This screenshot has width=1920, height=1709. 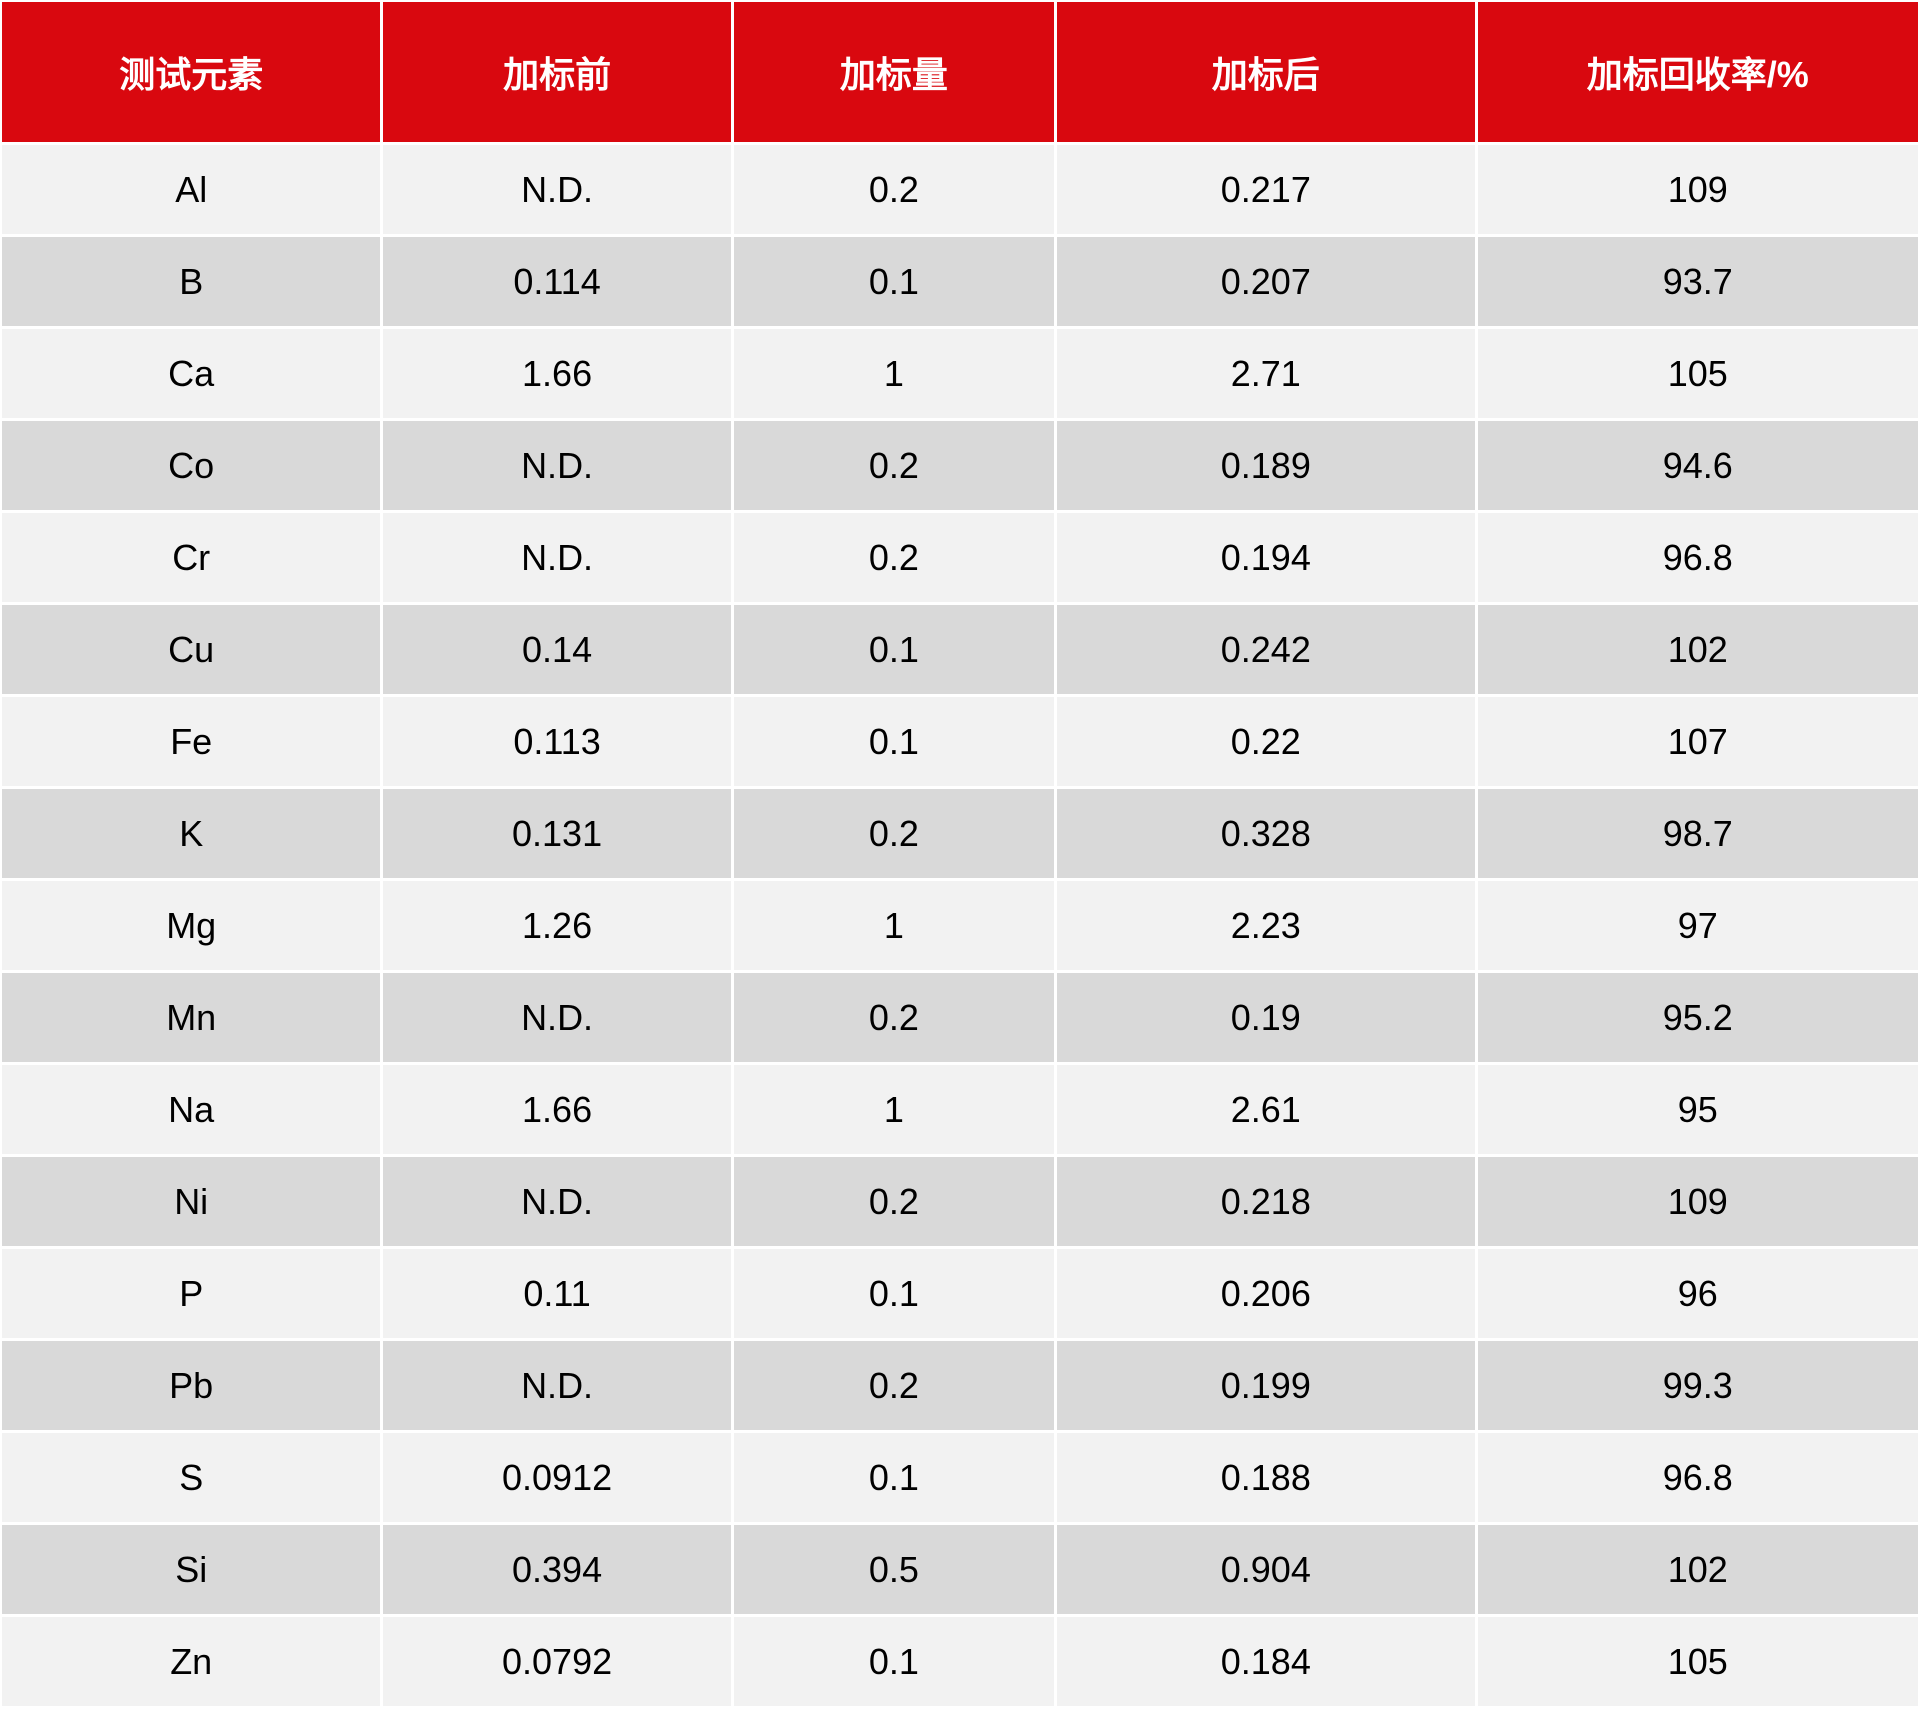 What do you see at coordinates (1697, 1017) in the screenshot?
I see `cell-recovery-rate: 95.2` at bounding box center [1697, 1017].